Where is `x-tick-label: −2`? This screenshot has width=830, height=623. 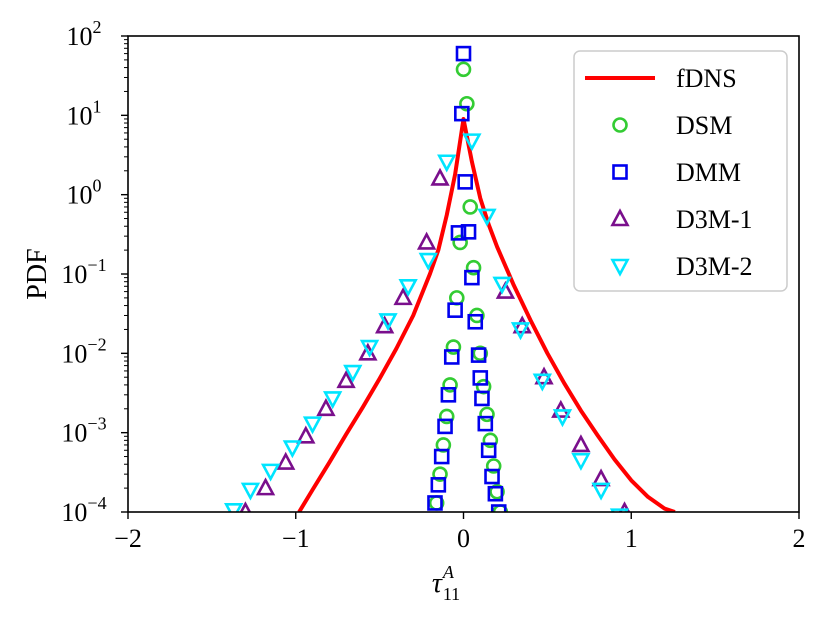 x-tick-label: −2 is located at coordinates (128, 538).